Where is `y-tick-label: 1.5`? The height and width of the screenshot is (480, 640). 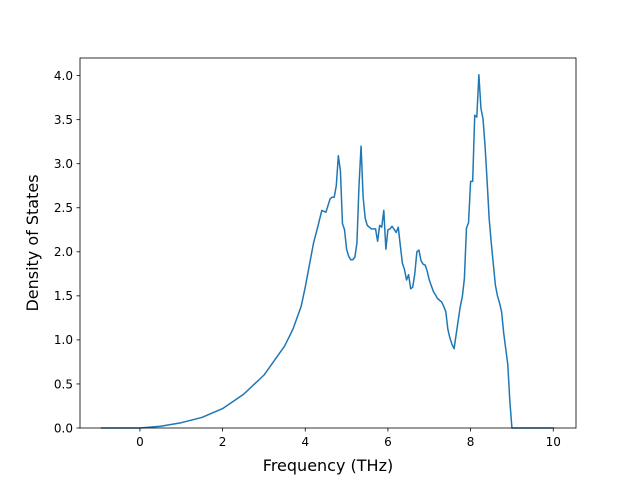 y-tick-label: 1.5 is located at coordinates (63, 296).